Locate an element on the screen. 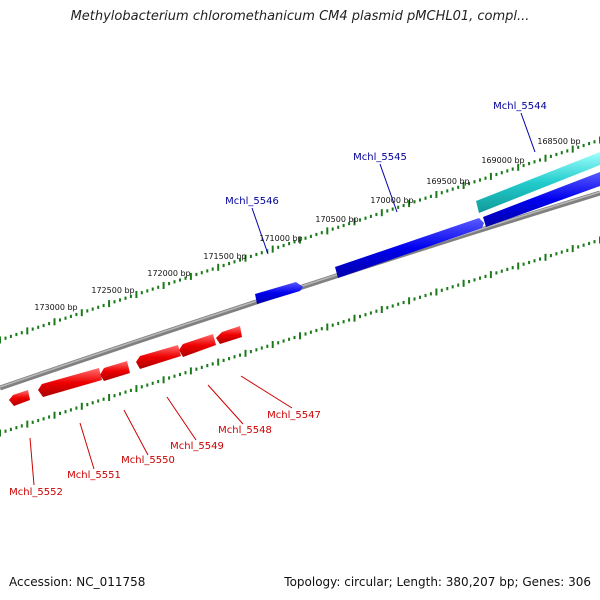 The height and width of the screenshot is (600, 600). tick-label-170500: 170500 bp is located at coordinates (336, 219).